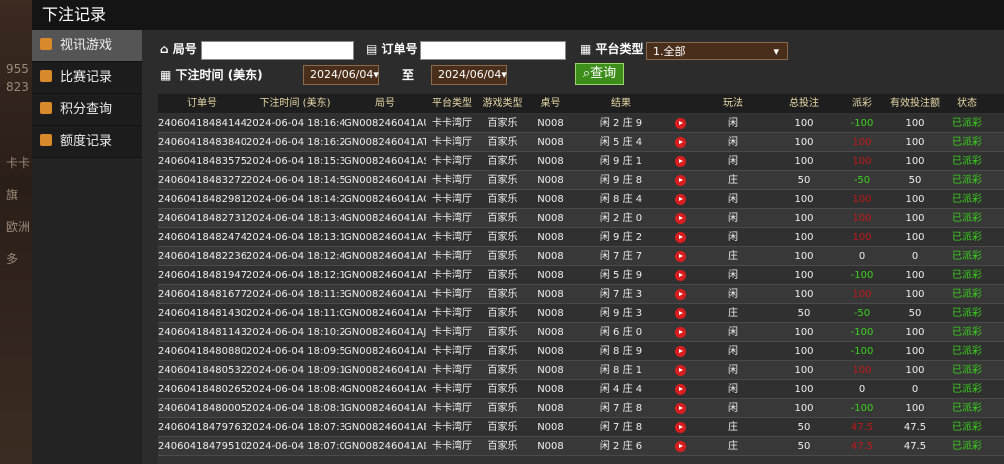 This screenshot has width=1004, height=464. I want to click on sidebar-item: 视讯游戏, so click(87, 46).